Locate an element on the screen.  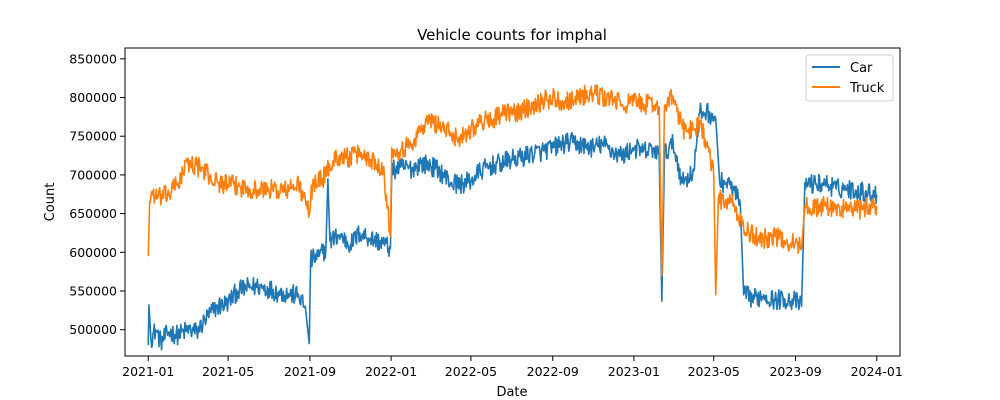
x-tick-label: 2023-09 is located at coordinates (795, 371).